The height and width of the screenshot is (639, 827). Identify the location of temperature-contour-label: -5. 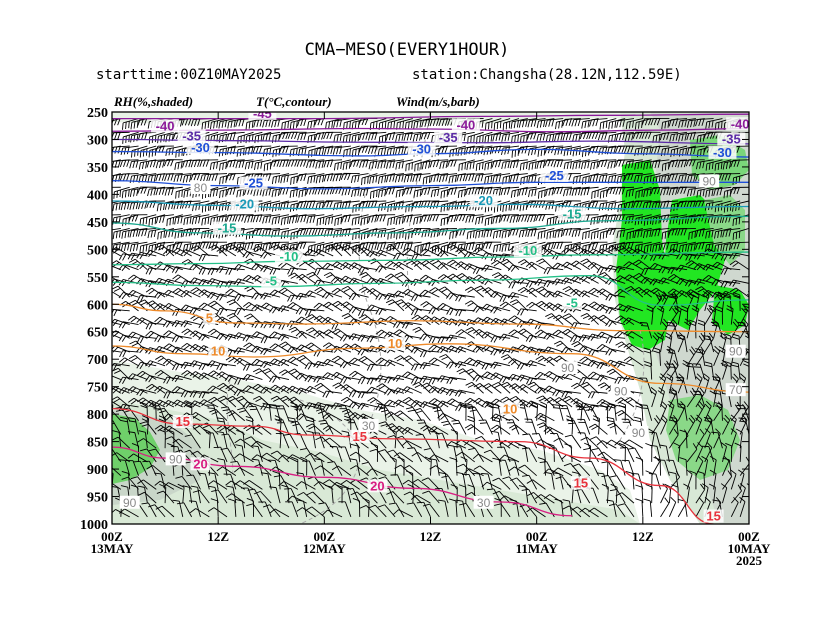
(572, 302).